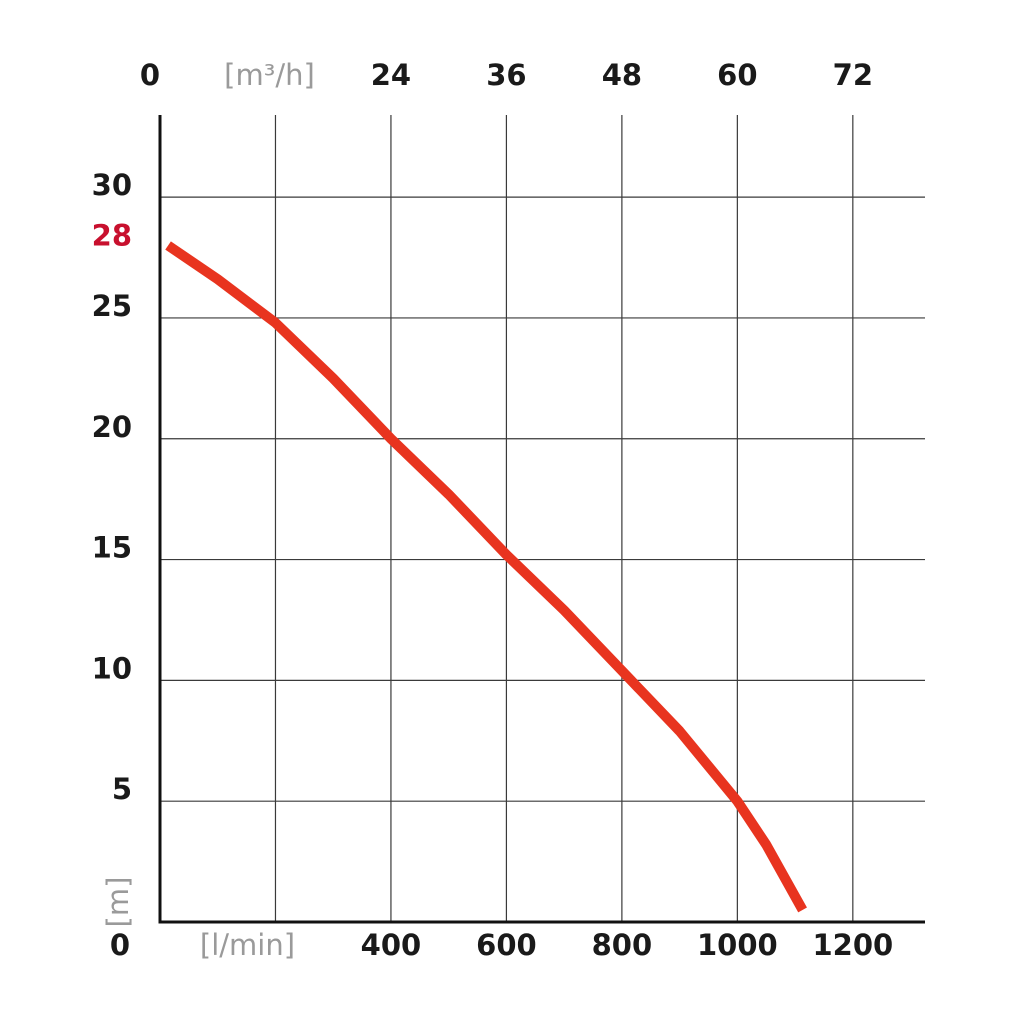 The width and height of the screenshot is (1024, 1024). I want to click on x-tick-label: [l/min], so click(247, 945).